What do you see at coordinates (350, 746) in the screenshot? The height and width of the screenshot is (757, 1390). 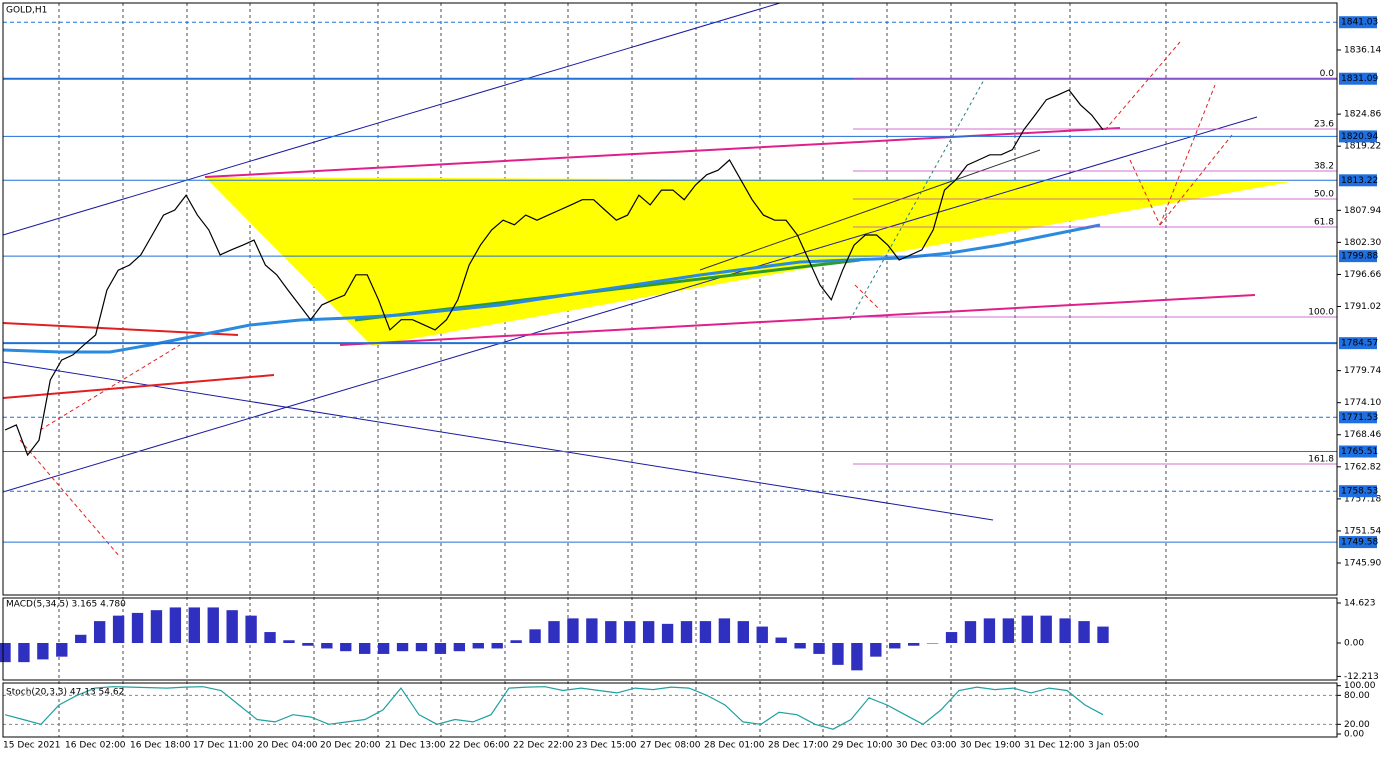 I see `x-tick-label: 20 Dec 20:00` at bounding box center [350, 746].